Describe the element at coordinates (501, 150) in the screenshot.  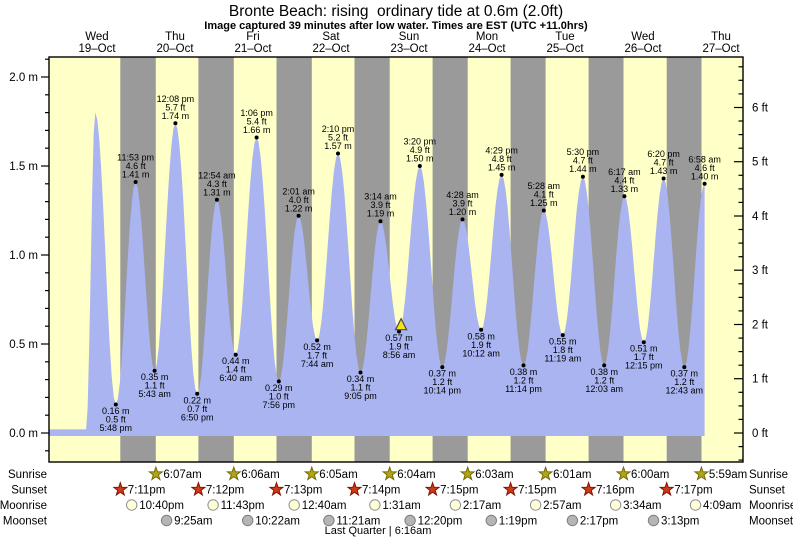
I see `tide-label-line: 4:29 pm` at that location.